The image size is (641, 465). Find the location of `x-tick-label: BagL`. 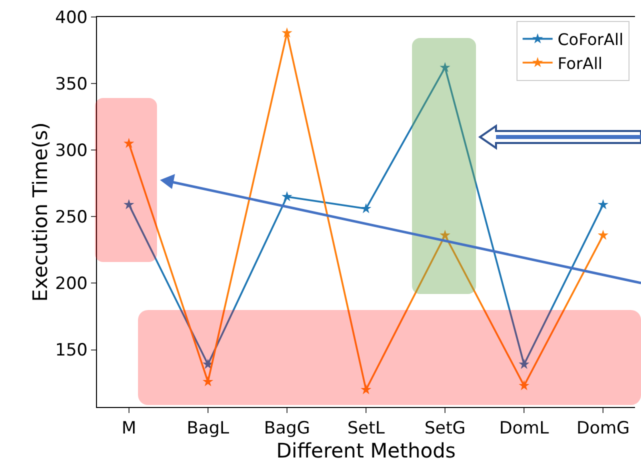

x-tick-label: BagL is located at coordinates (208, 428).